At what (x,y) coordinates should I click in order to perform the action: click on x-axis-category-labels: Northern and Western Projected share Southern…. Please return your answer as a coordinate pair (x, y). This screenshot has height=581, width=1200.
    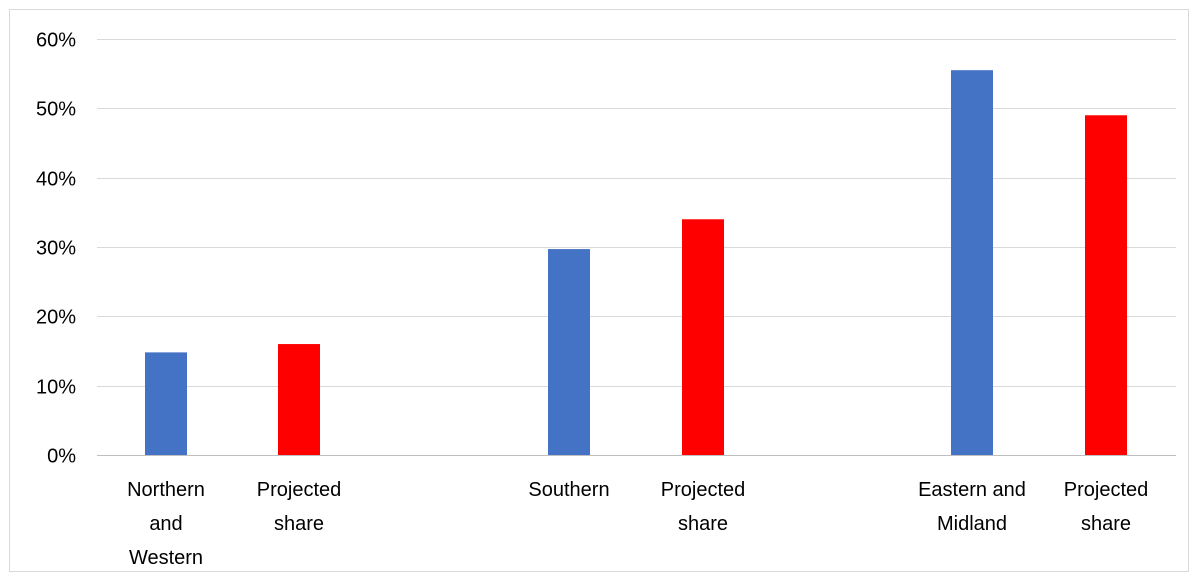
    Looking at the image, I should click on (637, 524).